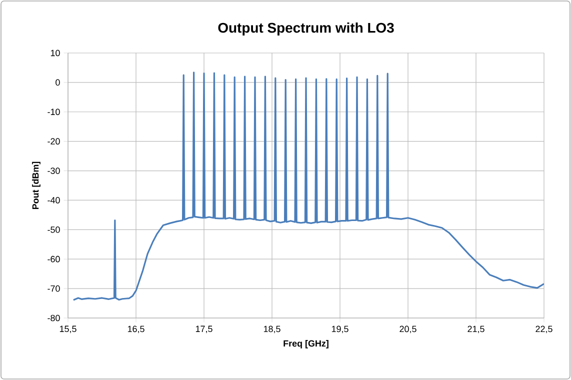  What do you see at coordinates (306, 344) in the screenshot?
I see `x-axis-title: Freq [GHz]` at bounding box center [306, 344].